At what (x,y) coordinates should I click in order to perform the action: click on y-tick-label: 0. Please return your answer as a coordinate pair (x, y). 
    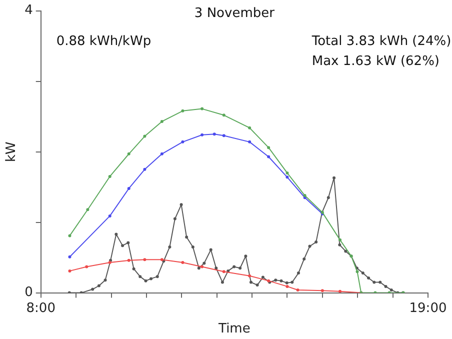
    Looking at the image, I should click on (28, 292).